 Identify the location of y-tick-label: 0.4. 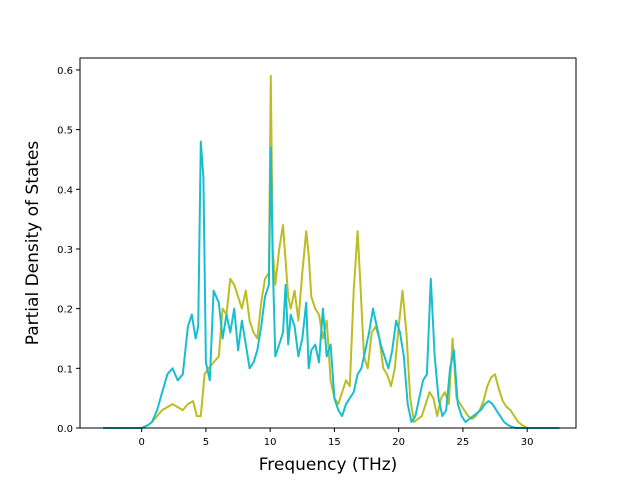
(65, 190).